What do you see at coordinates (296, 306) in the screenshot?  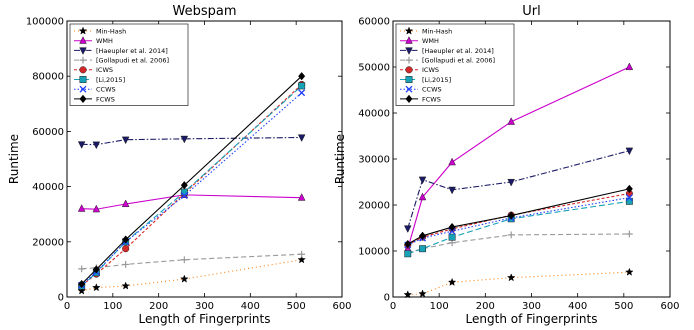 I see `x-tick-label: 500` at bounding box center [296, 306].